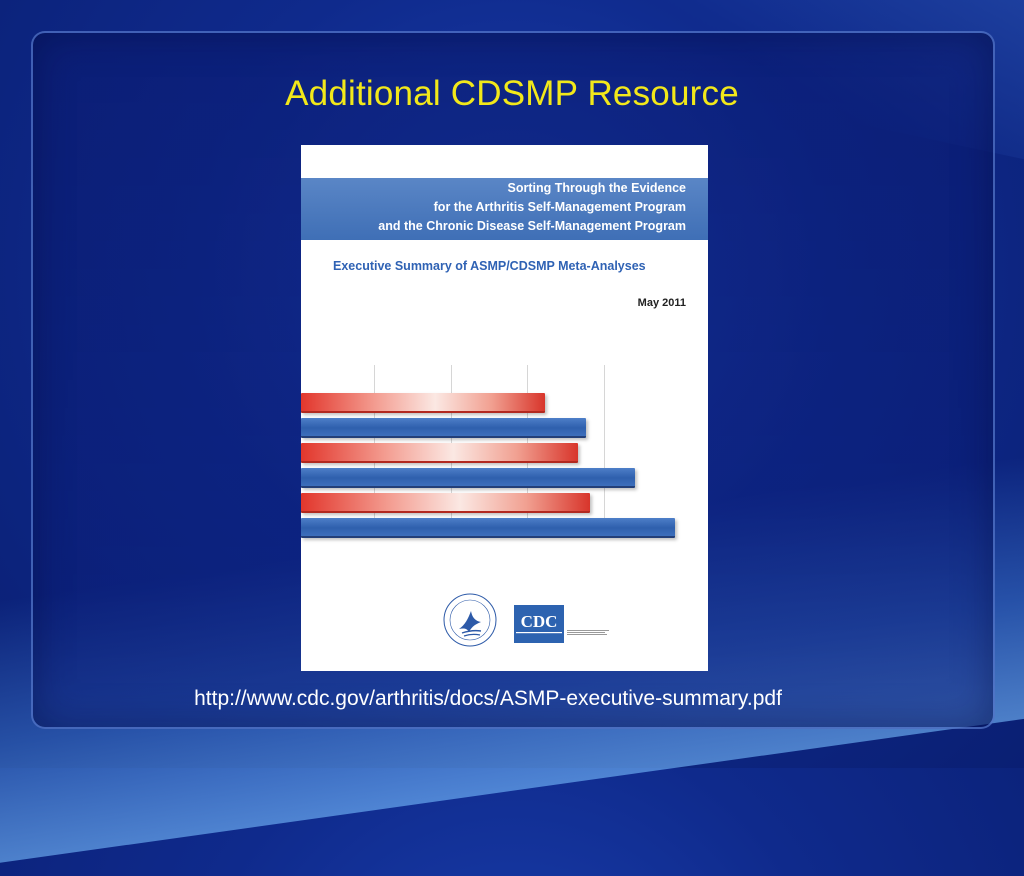  I want to click on cdc-logo-subtext, so click(592, 632).